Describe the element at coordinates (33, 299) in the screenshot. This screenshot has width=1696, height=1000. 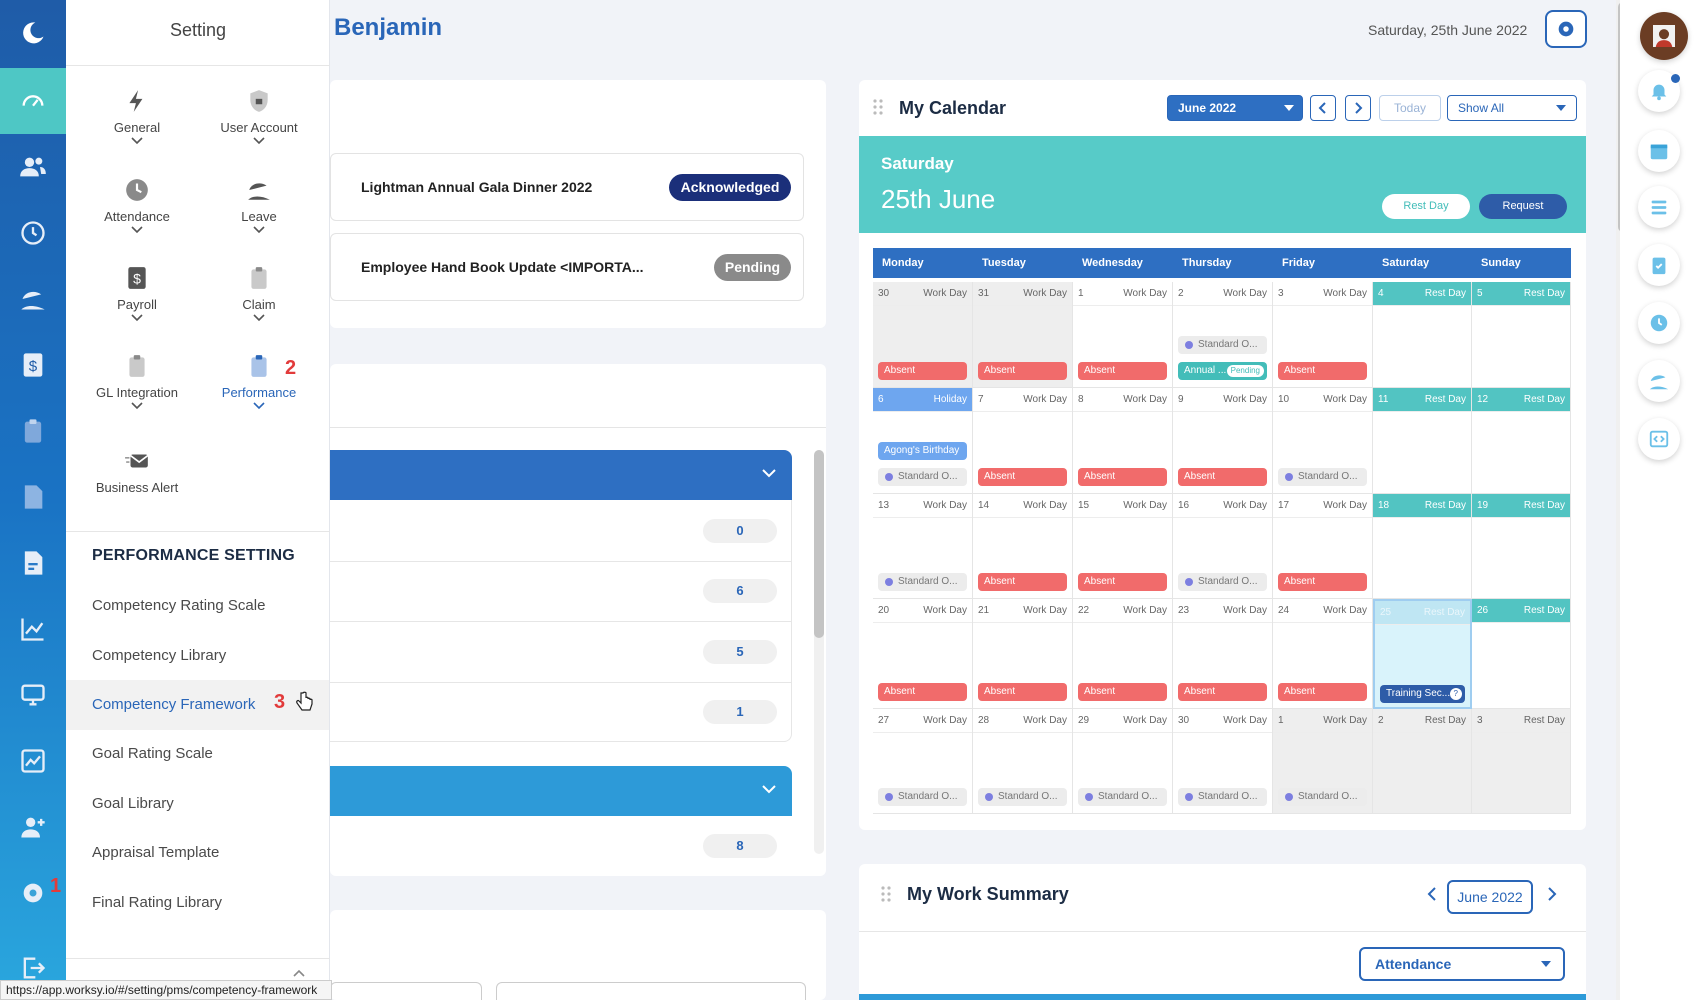
I see `beach-umbrella-icon` at that location.